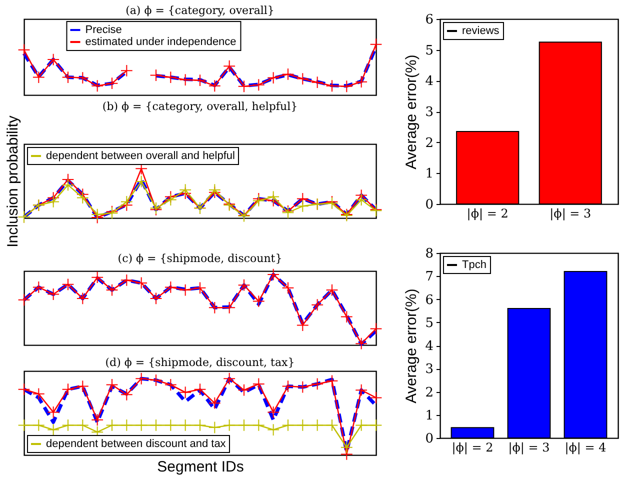  Describe the element at coordinates (429, 277) in the screenshot. I see `y-tick-label: 7` at that location.